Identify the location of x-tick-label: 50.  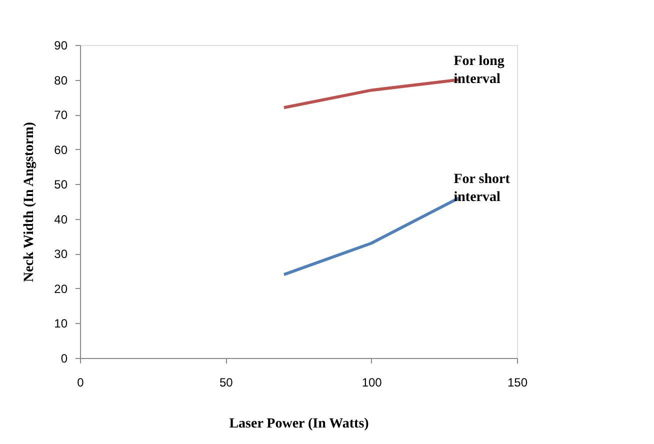
(226, 383).